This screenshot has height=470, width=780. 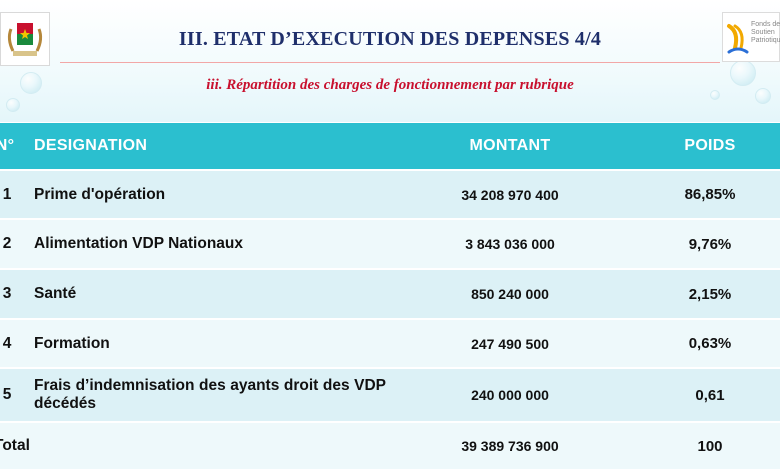 I want to click on row-montant: 850 240 000, so click(x=510, y=294).